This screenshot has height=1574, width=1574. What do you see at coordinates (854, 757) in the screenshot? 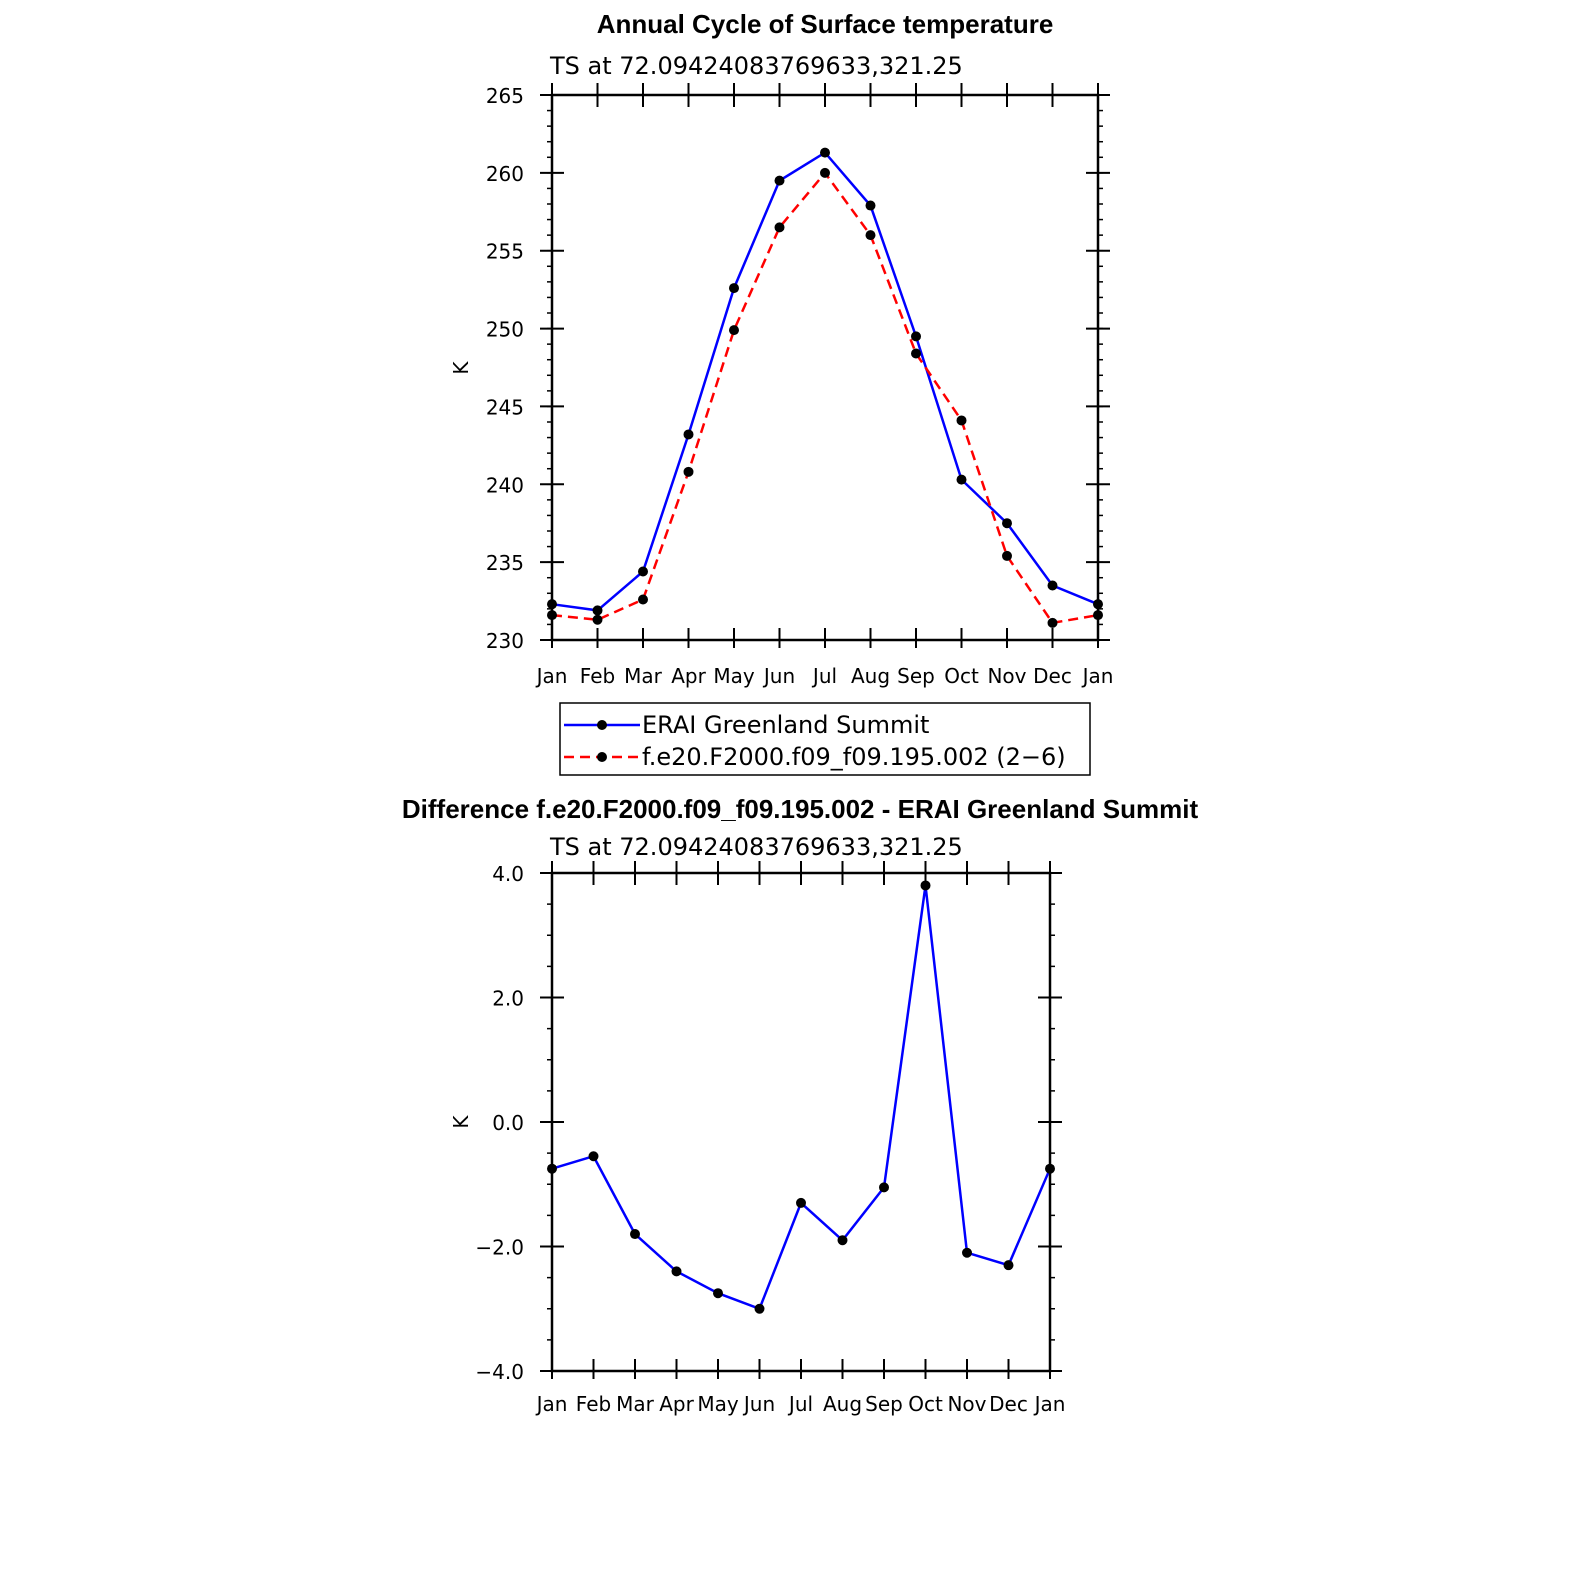
I see `legend-label-model: f.e20.F2000.f09_f09.195.002 (2−6)` at bounding box center [854, 757].